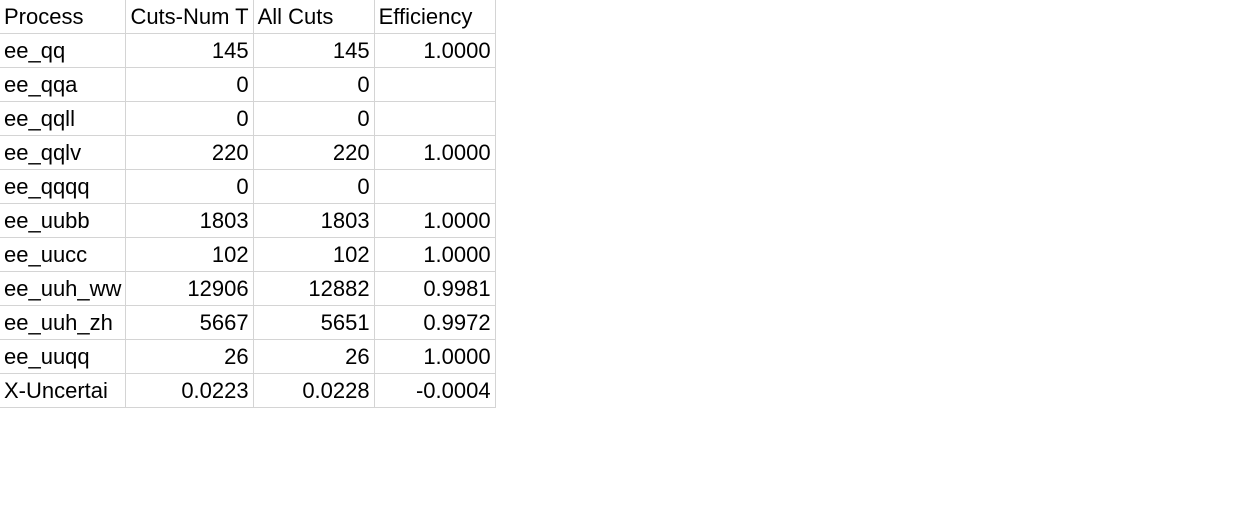 This screenshot has height=510, width=1239. What do you see at coordinates (189, 390) in the screenshot?
I see `cuts-num-cell: 0.0223` at bounding box center [189, 390].